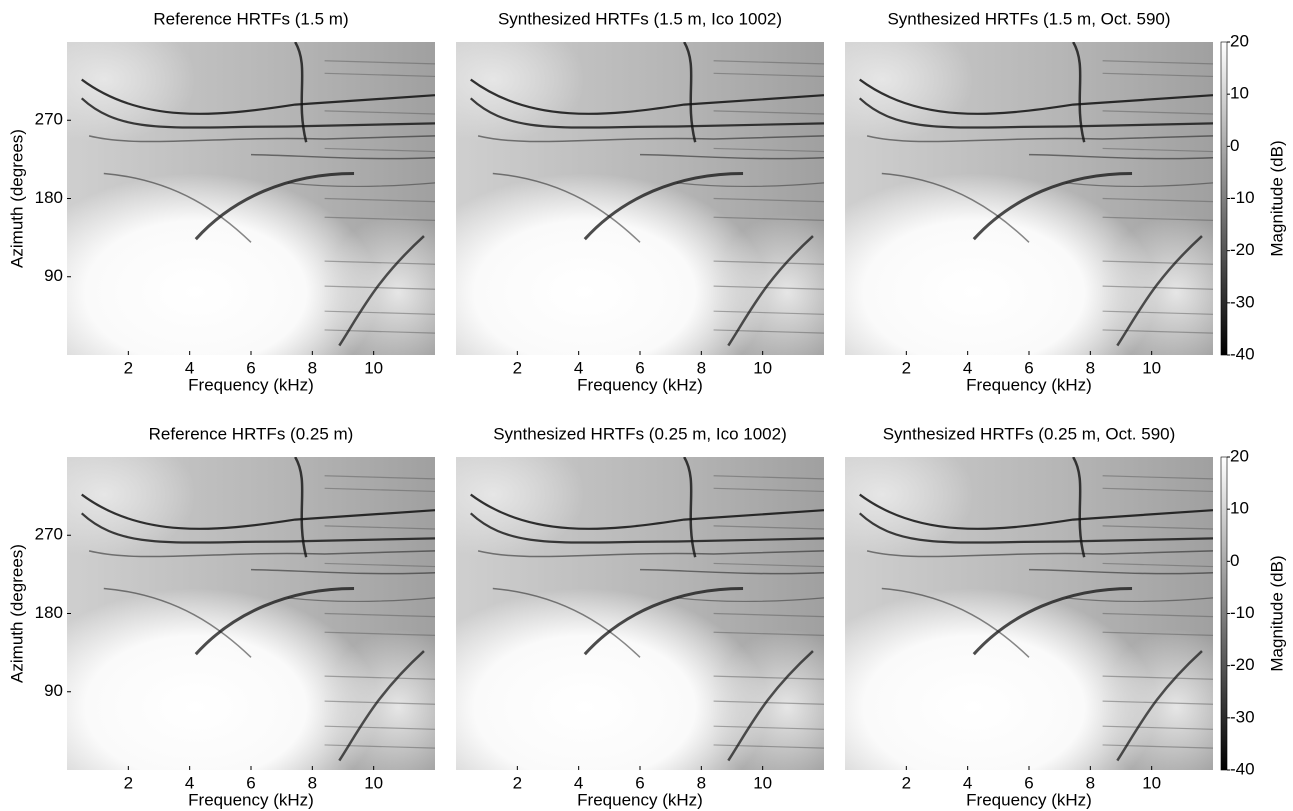  Describe the element at coordinates (53, 690) in the screenshot. I see `y-tick-label: 90` at that location.